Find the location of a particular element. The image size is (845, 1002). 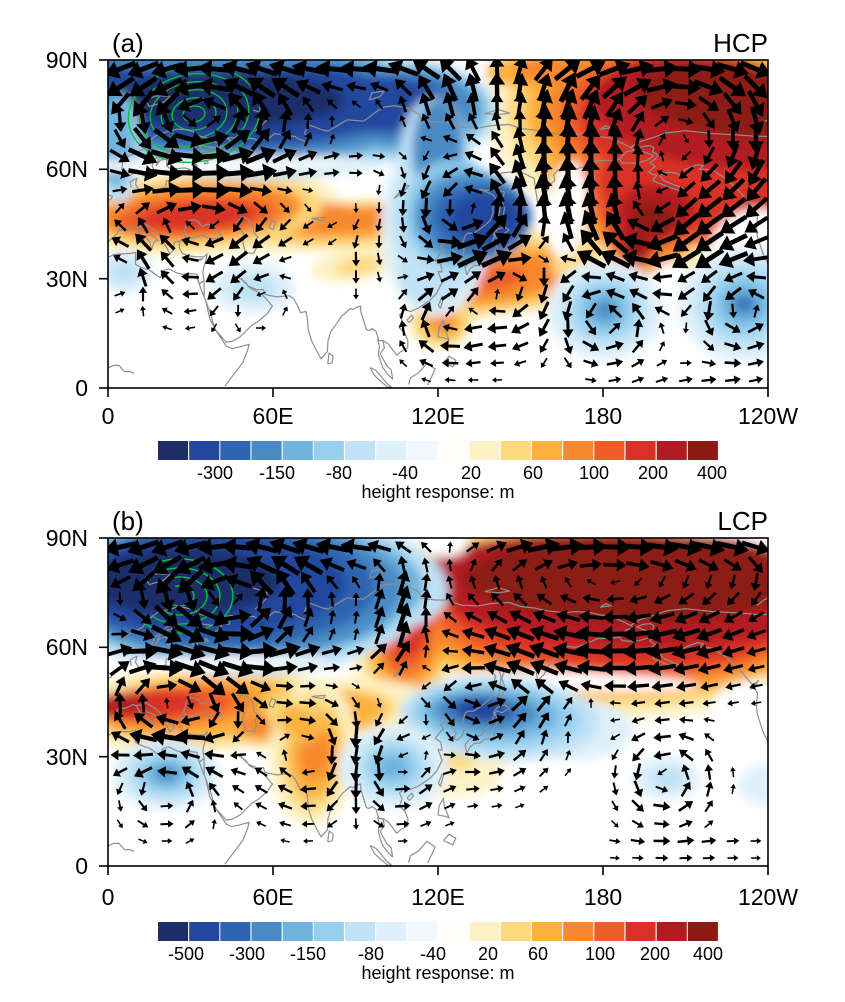

svg-text: (b) is located at coordinates (128, 521).